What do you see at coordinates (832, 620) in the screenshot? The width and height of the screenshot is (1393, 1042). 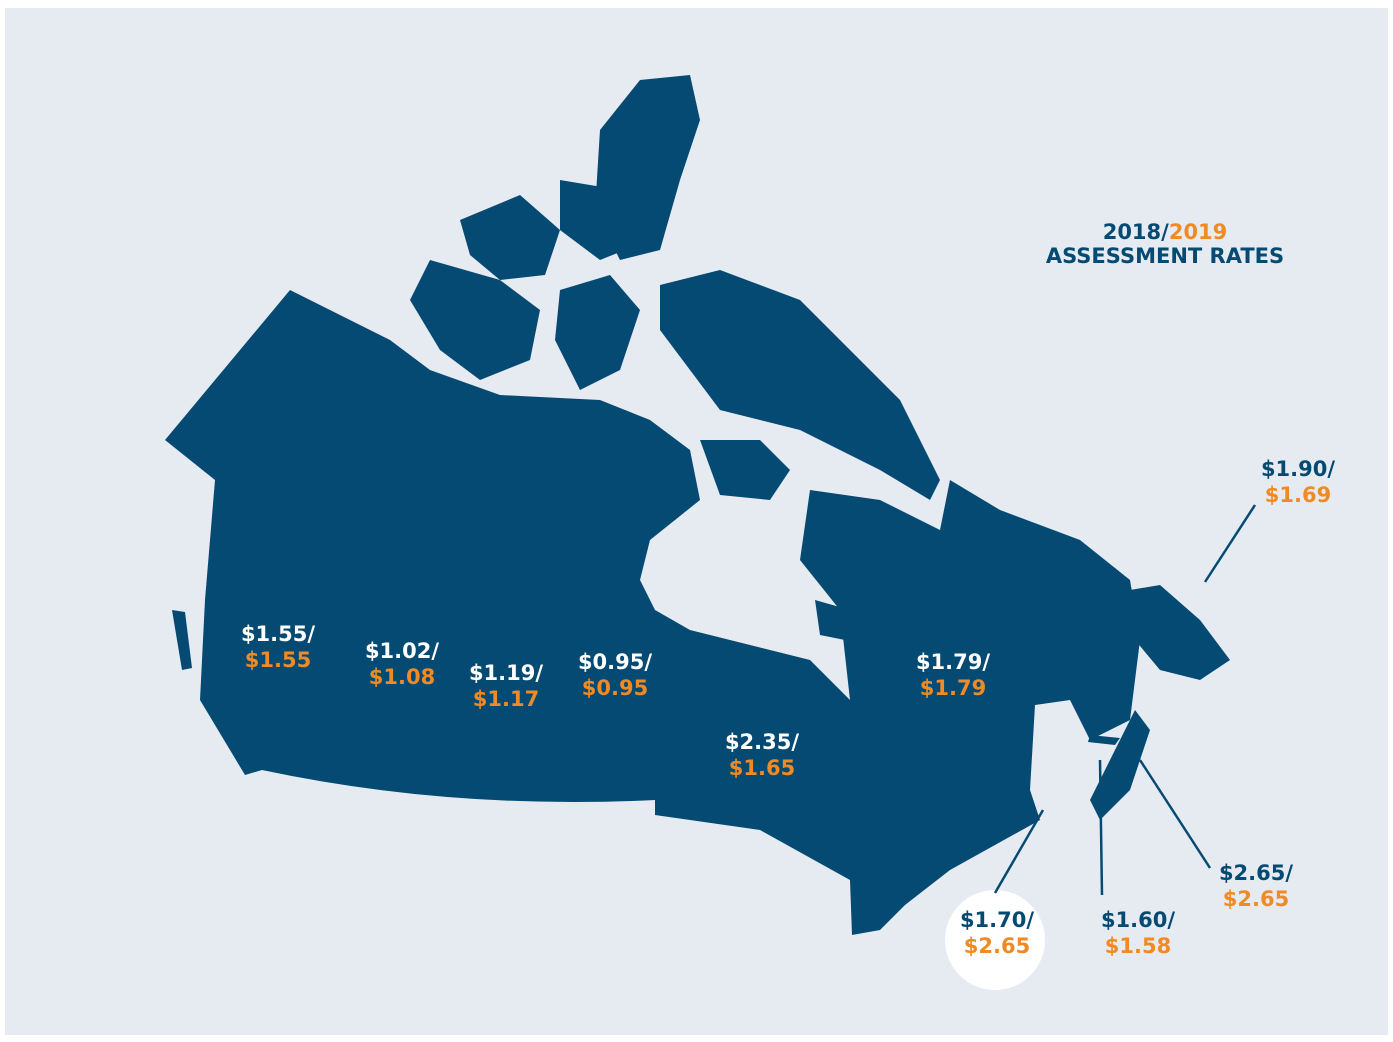 I see `james-bay-islands` at bounding box center [832, 620].